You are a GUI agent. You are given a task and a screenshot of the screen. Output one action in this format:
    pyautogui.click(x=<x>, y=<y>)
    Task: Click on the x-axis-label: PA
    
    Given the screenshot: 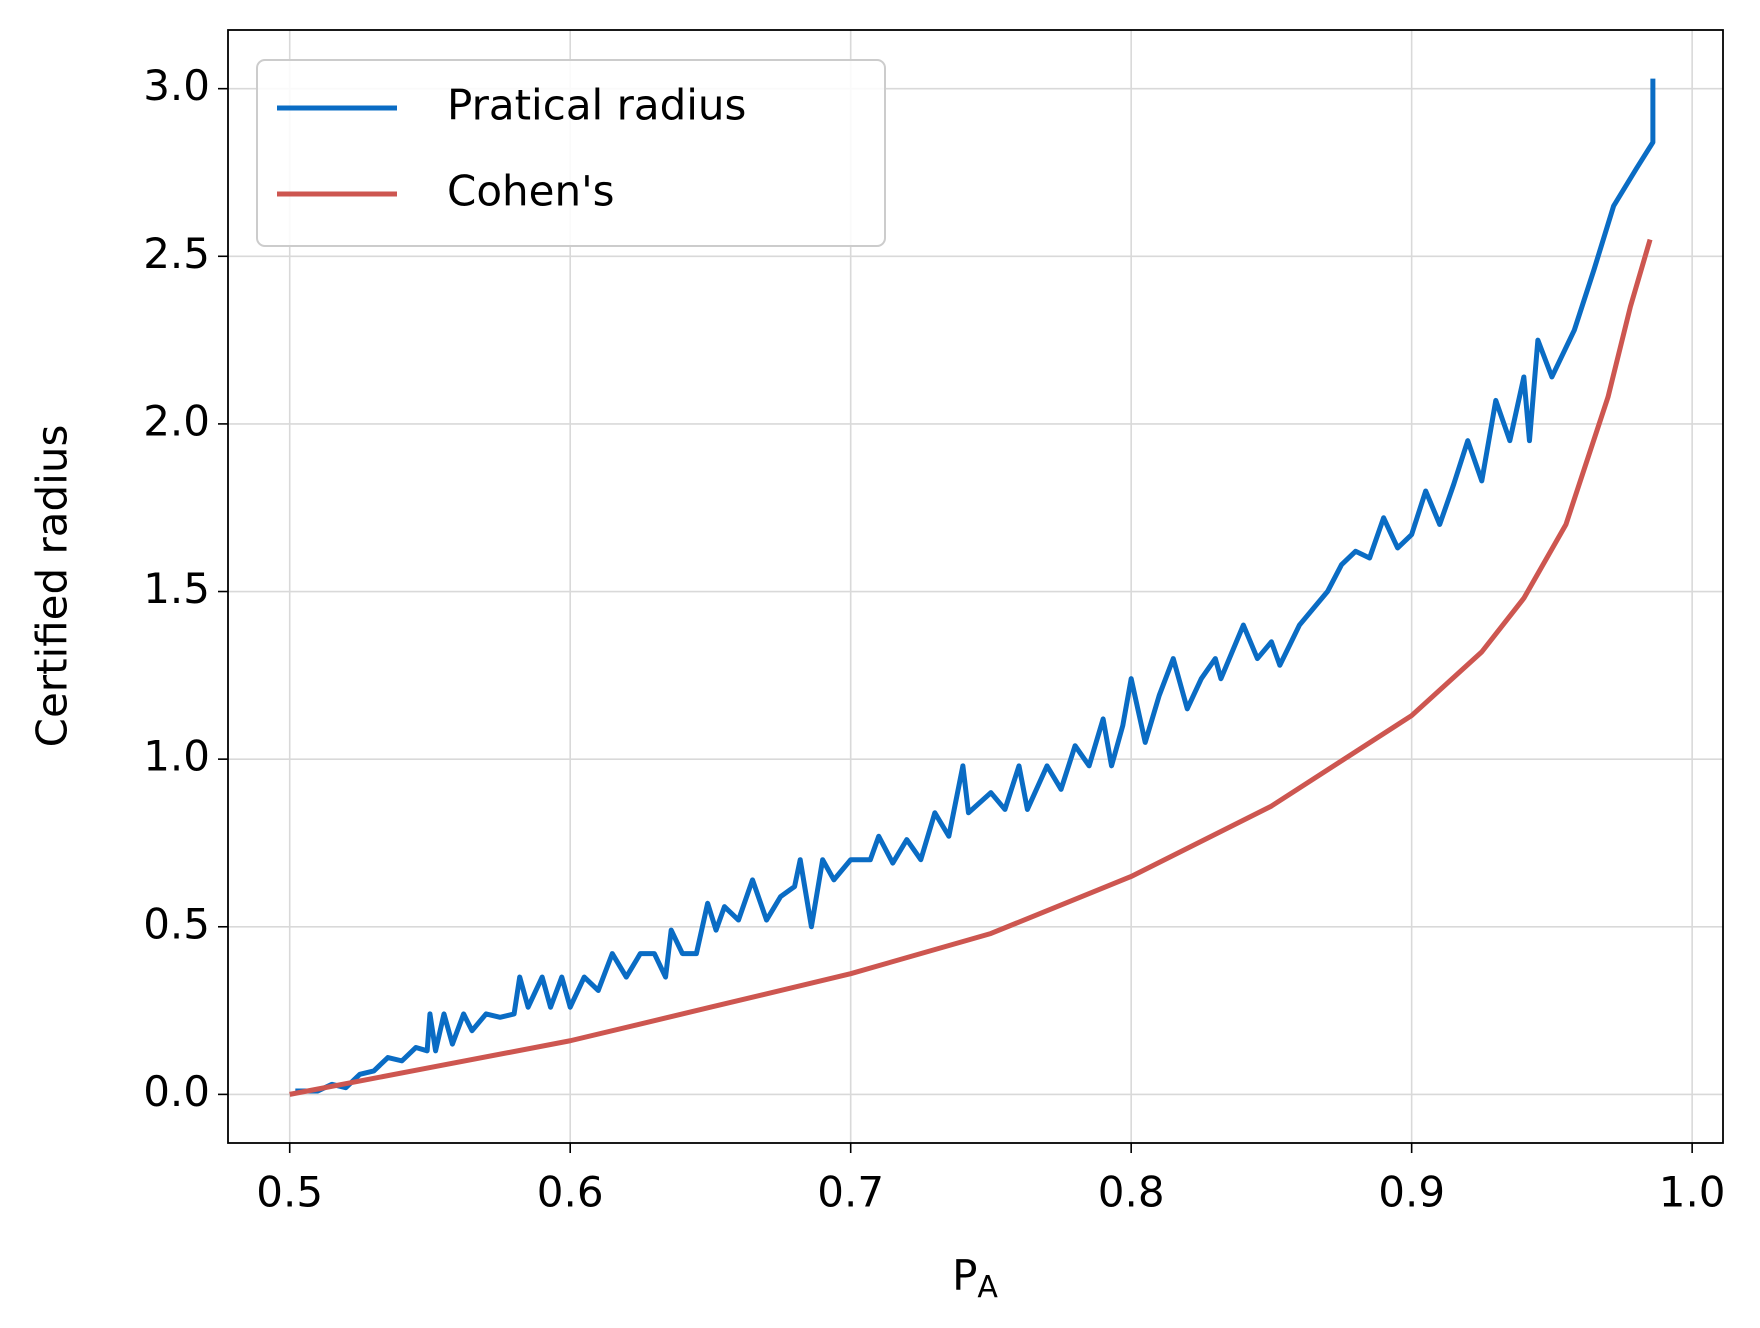 What is the action you would take?
    pyautogui.click(x=975, y=1278)
    